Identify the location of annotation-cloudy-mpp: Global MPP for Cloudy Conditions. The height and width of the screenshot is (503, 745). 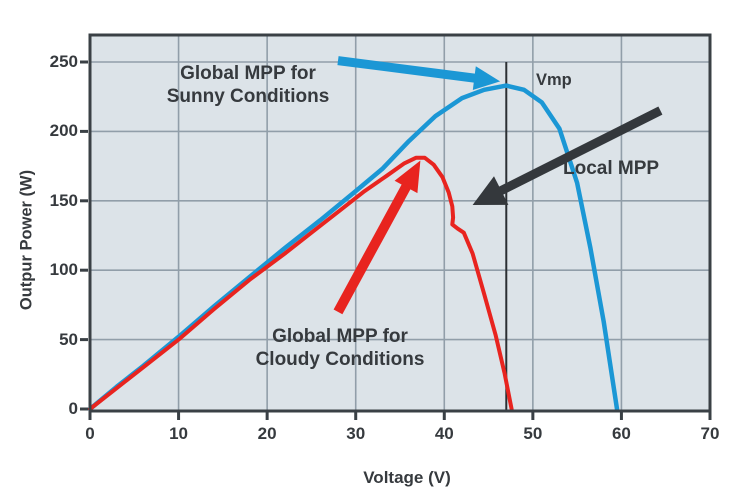
(340, 348).